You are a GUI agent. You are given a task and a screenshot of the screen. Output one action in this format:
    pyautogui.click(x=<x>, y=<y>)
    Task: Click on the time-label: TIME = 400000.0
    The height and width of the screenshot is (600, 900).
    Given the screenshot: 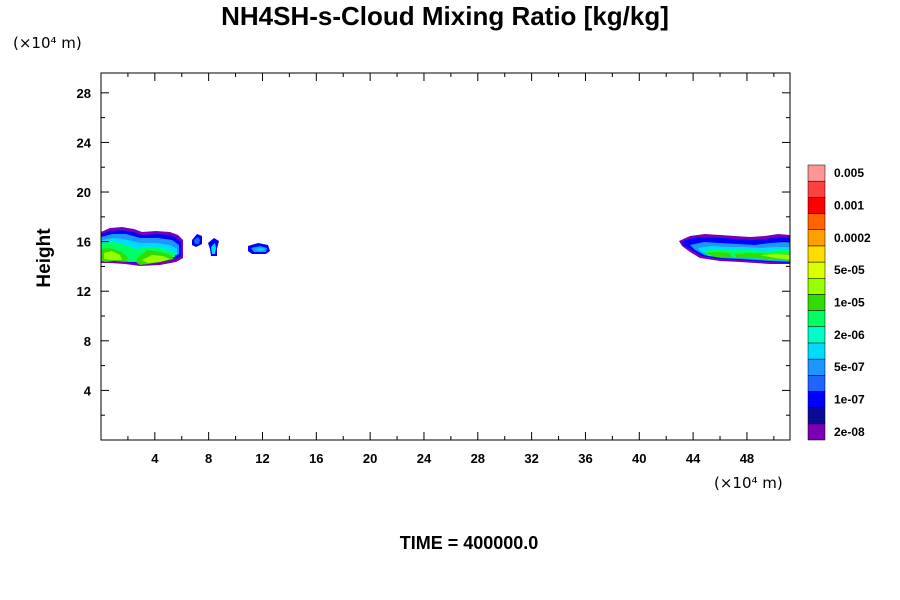 What is the action you would take?
    pyautogui.click(x=469, y=543)
    